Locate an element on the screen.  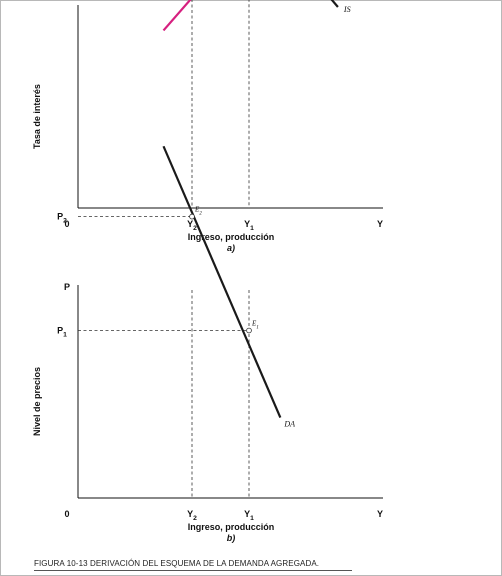
x-tick-a-y2: Y2 is located at coordinates (192, 225).